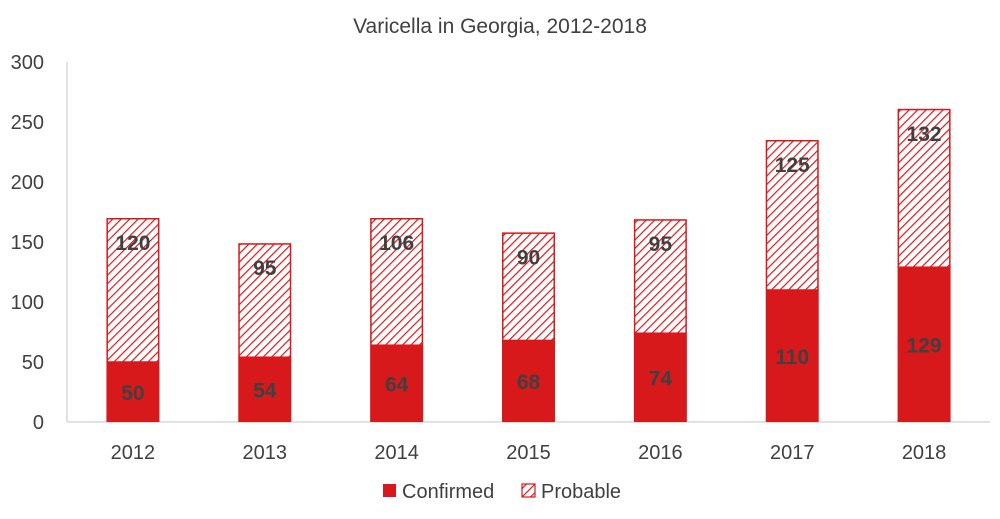 The width and height of the screenshot is (1000, 519). I want to click on data-label-confirmed: 50, so click(132, 393).